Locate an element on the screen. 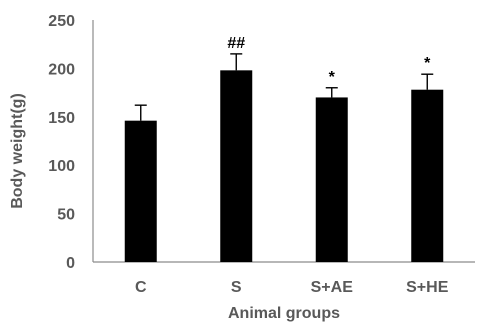  y-tick-label: 50 is located at coordinates (66, 215).